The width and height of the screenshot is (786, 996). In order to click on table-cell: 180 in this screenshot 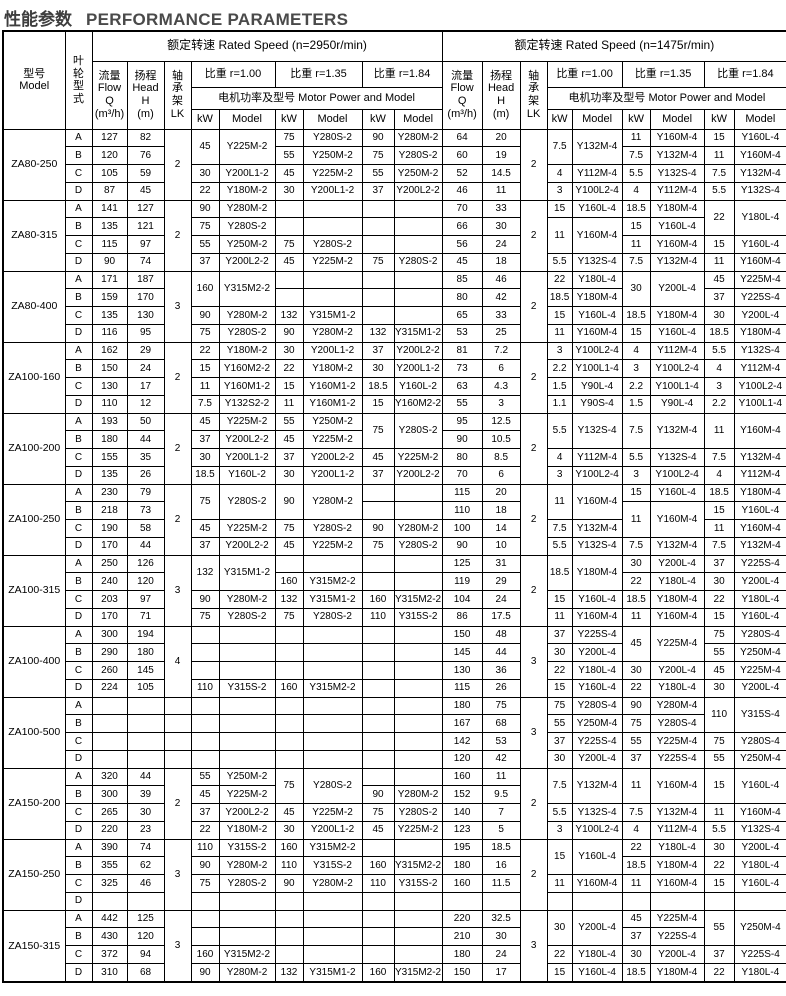, I will do `click(462, 865)`.